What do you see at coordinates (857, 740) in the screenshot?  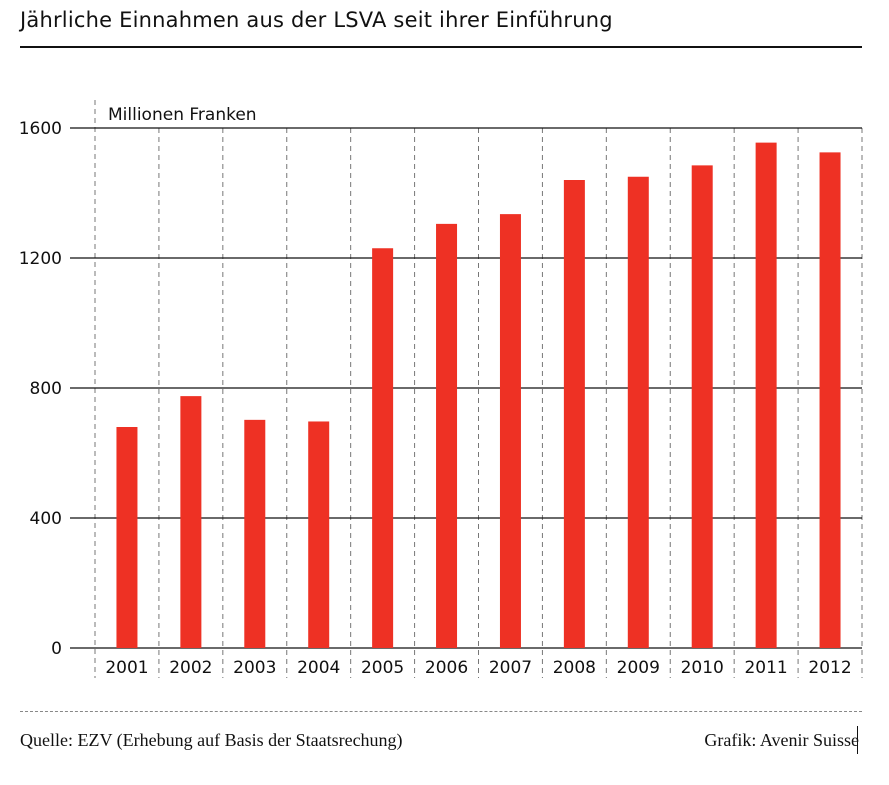 I see `text-cursor` at bounding box center [857, 740].